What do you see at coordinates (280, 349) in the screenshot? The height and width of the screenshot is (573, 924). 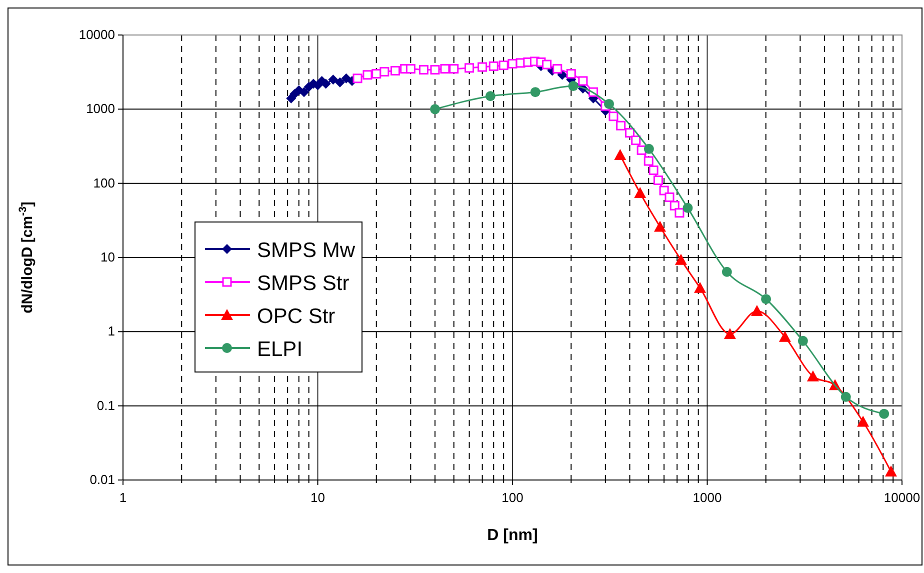 I see `legend-label: ELPI` at bounding box center [280, 349].